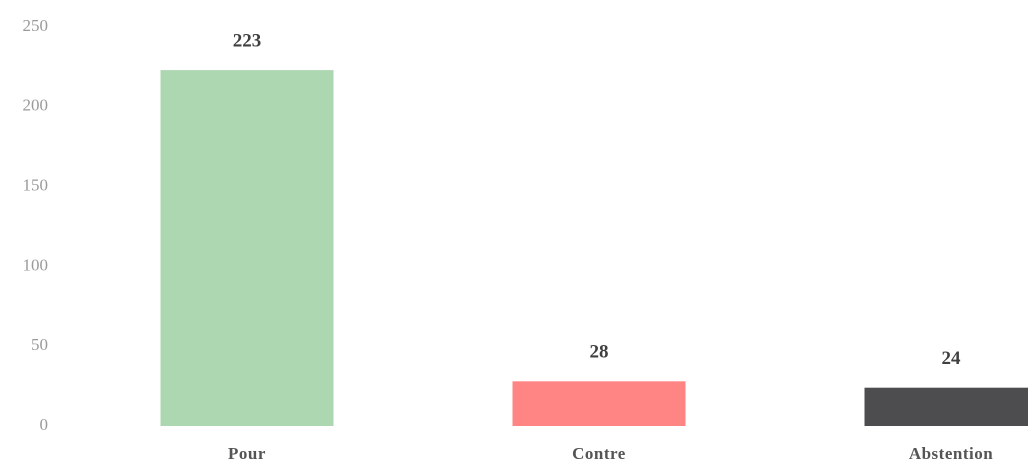 Image resolution: width=1028 pixels, height=465 pixels. I want to click on data-label: 223, so click(247, 40).